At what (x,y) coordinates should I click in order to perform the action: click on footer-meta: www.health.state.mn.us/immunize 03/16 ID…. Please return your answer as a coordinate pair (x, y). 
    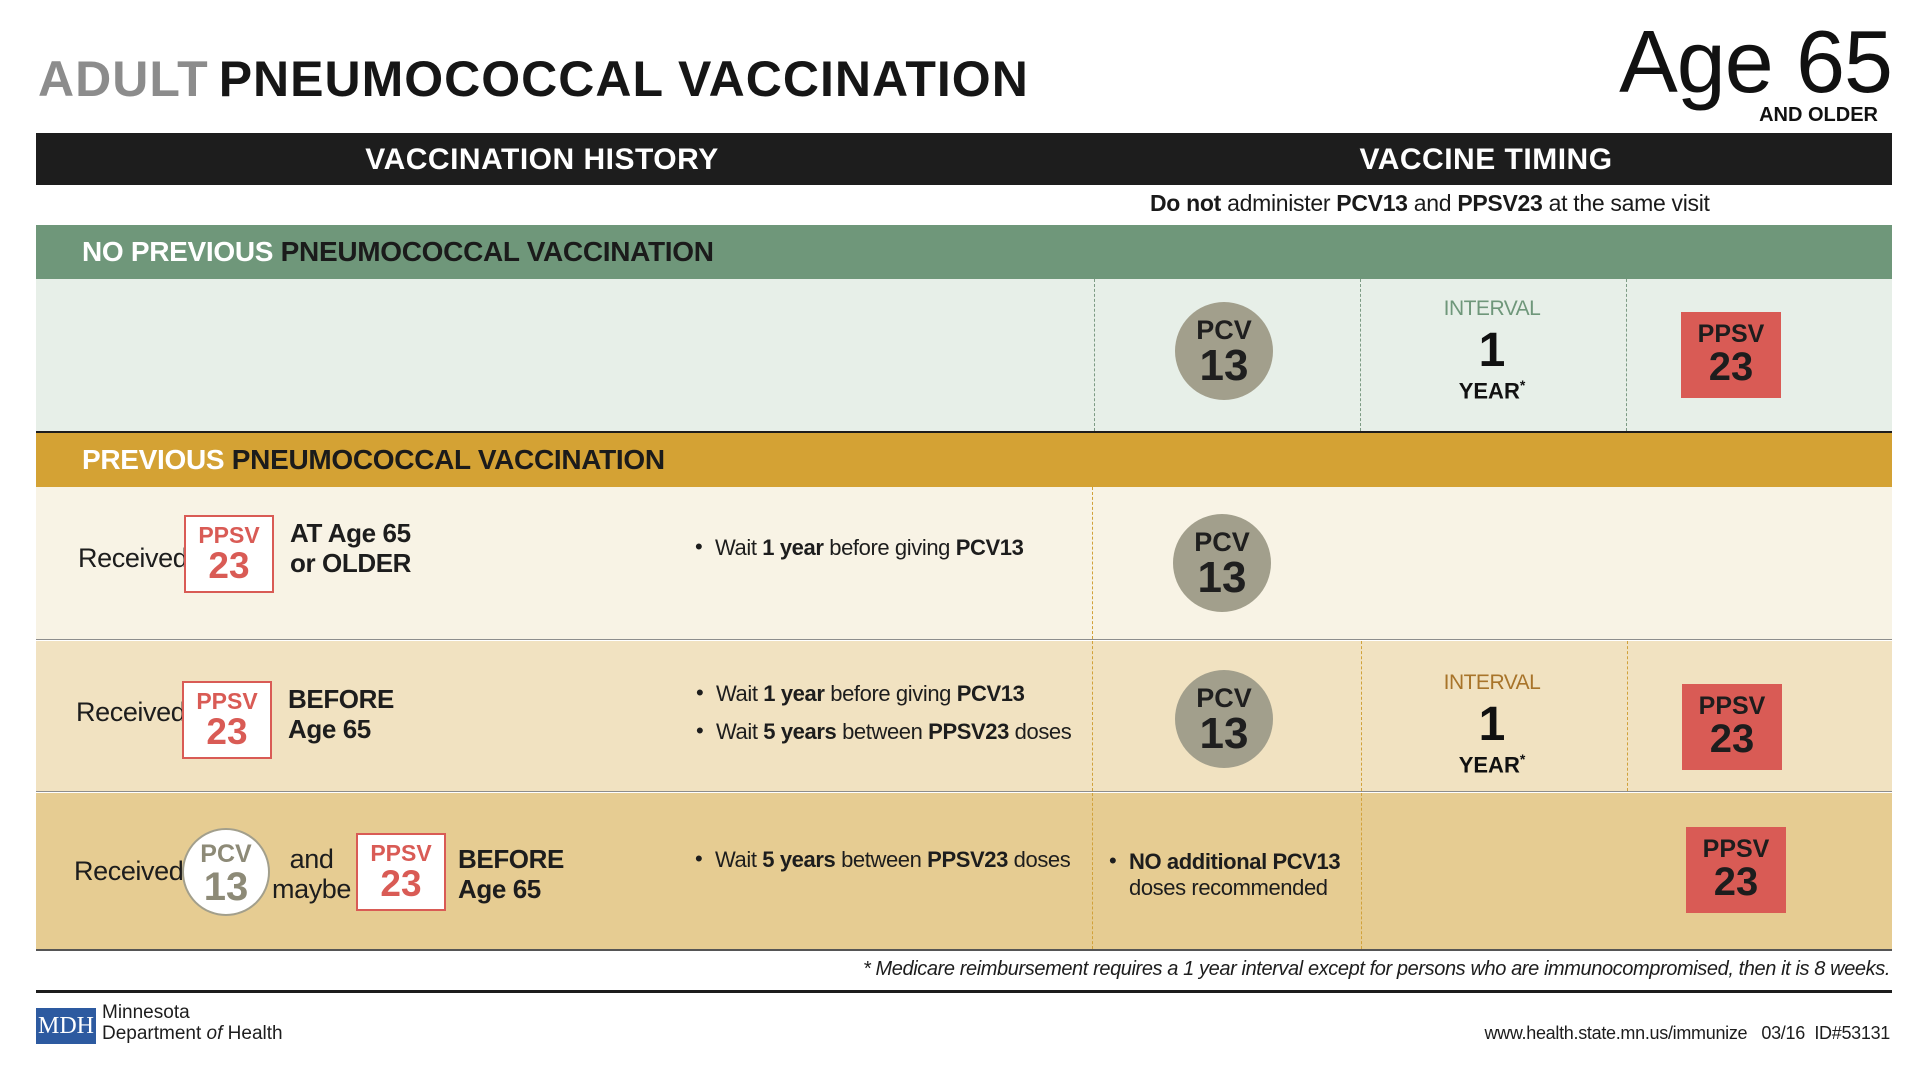
    Looking at the image, I should click on (1687, 1033).